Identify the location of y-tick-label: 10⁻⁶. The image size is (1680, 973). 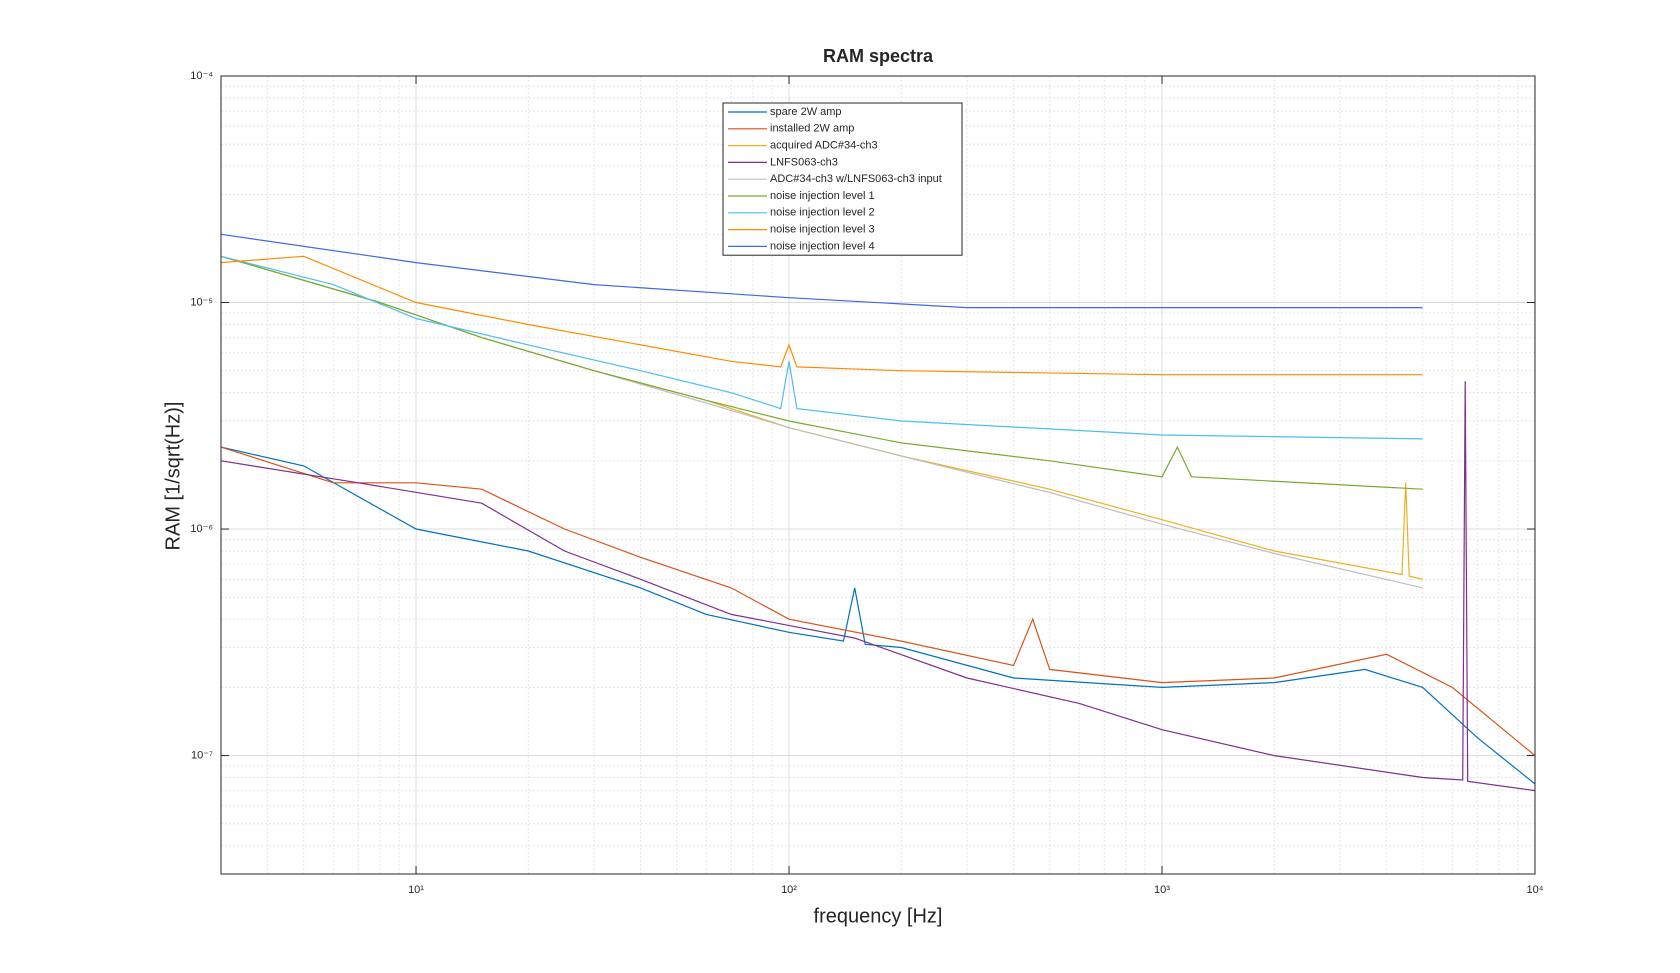
(201, 529).